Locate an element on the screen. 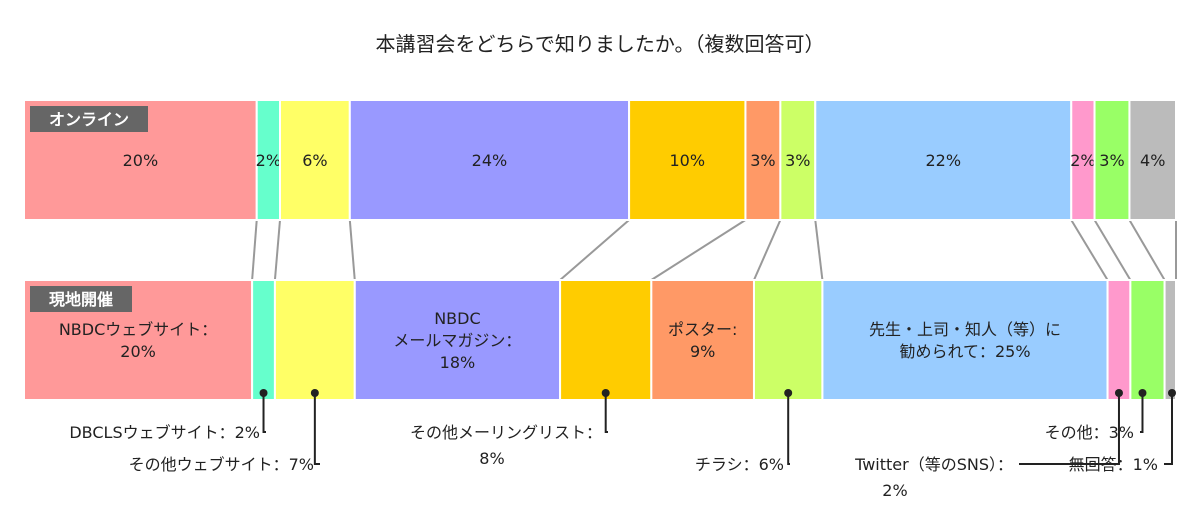 The height and width of the screenshot is (524, 1200). data-label: 10% is located at coordinates (687, 160).